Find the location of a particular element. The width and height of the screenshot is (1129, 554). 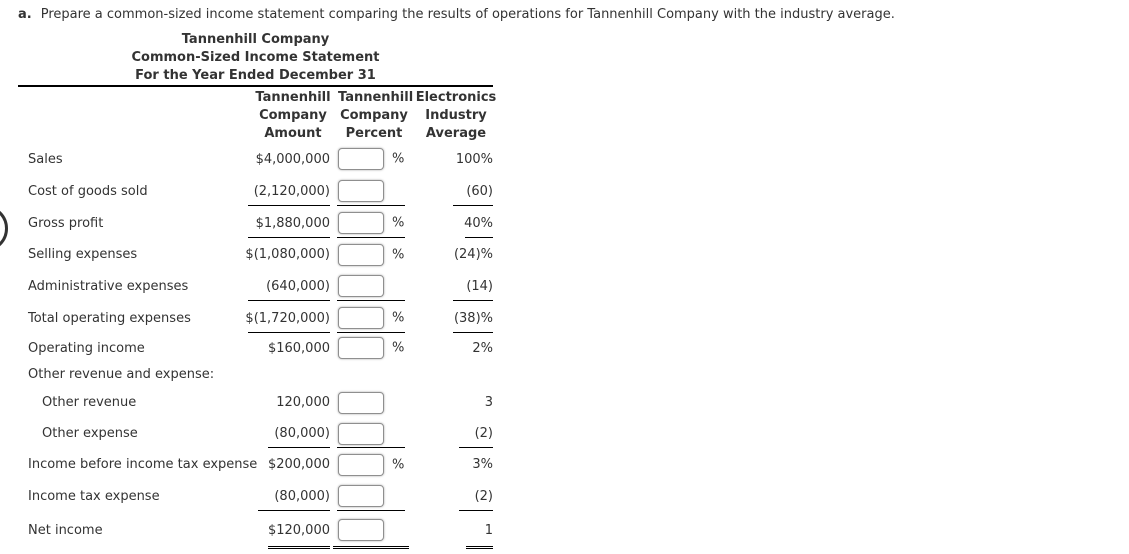

row-label: Sales is located at coordinates (45, 159).